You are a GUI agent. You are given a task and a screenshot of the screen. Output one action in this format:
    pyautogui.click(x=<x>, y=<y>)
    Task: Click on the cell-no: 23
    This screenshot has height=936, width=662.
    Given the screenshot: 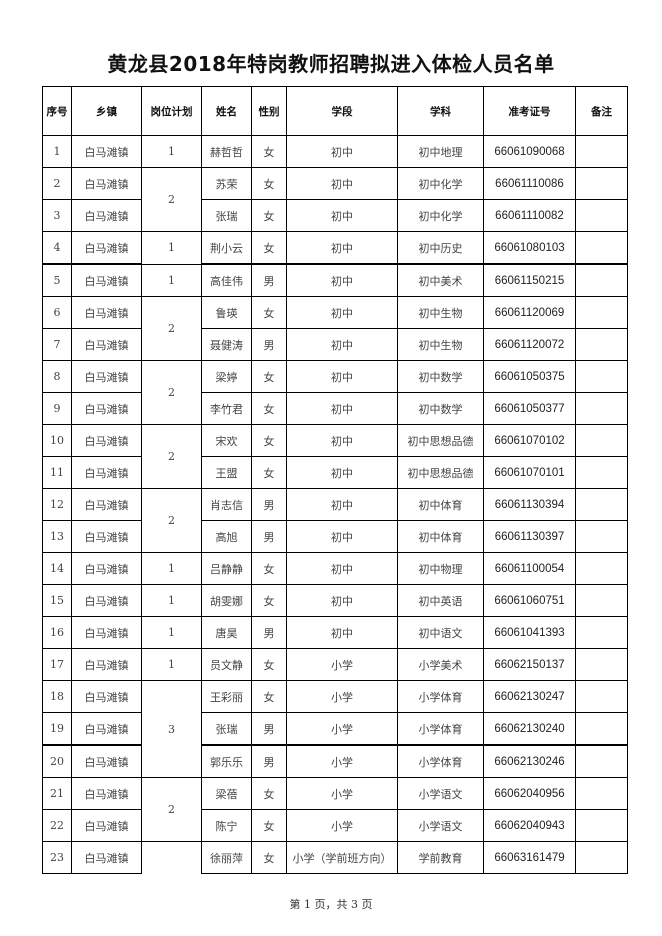 What is the action you would take?
    pyautogui.click(x=57, y=857)
    